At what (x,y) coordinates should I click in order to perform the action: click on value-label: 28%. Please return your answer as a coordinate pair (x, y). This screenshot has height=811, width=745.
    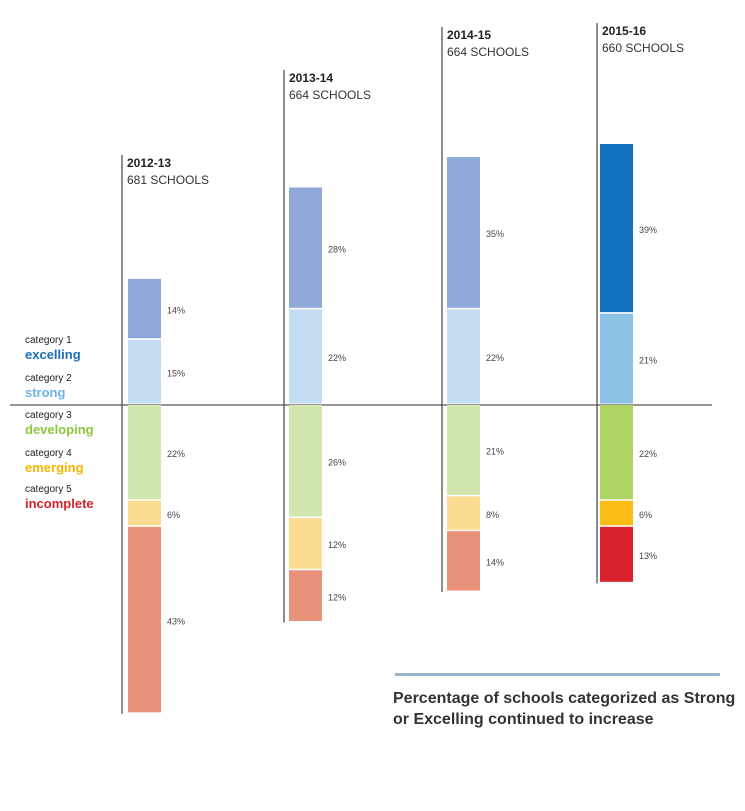
    Looking at the image, I should click on (337, 249).